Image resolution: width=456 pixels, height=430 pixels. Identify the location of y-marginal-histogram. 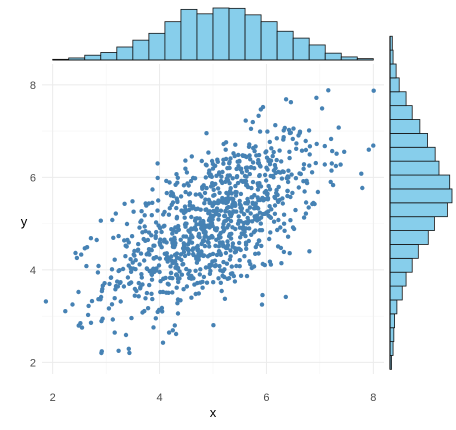
(421, 202).